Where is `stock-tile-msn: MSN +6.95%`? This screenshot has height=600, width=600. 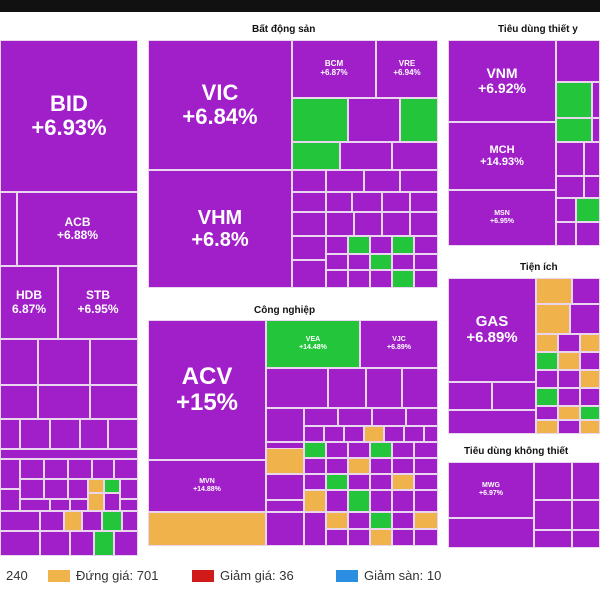 stock-tile-msn: MSN +6.95% is located at coordinates (502, 218).